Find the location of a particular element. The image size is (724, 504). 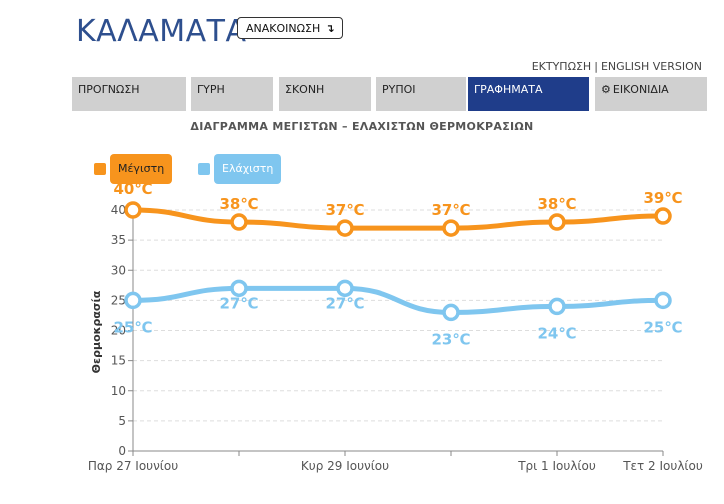

x-tick-label: Τετ 2 Ιουλίου is located at coordinates (662, 466).